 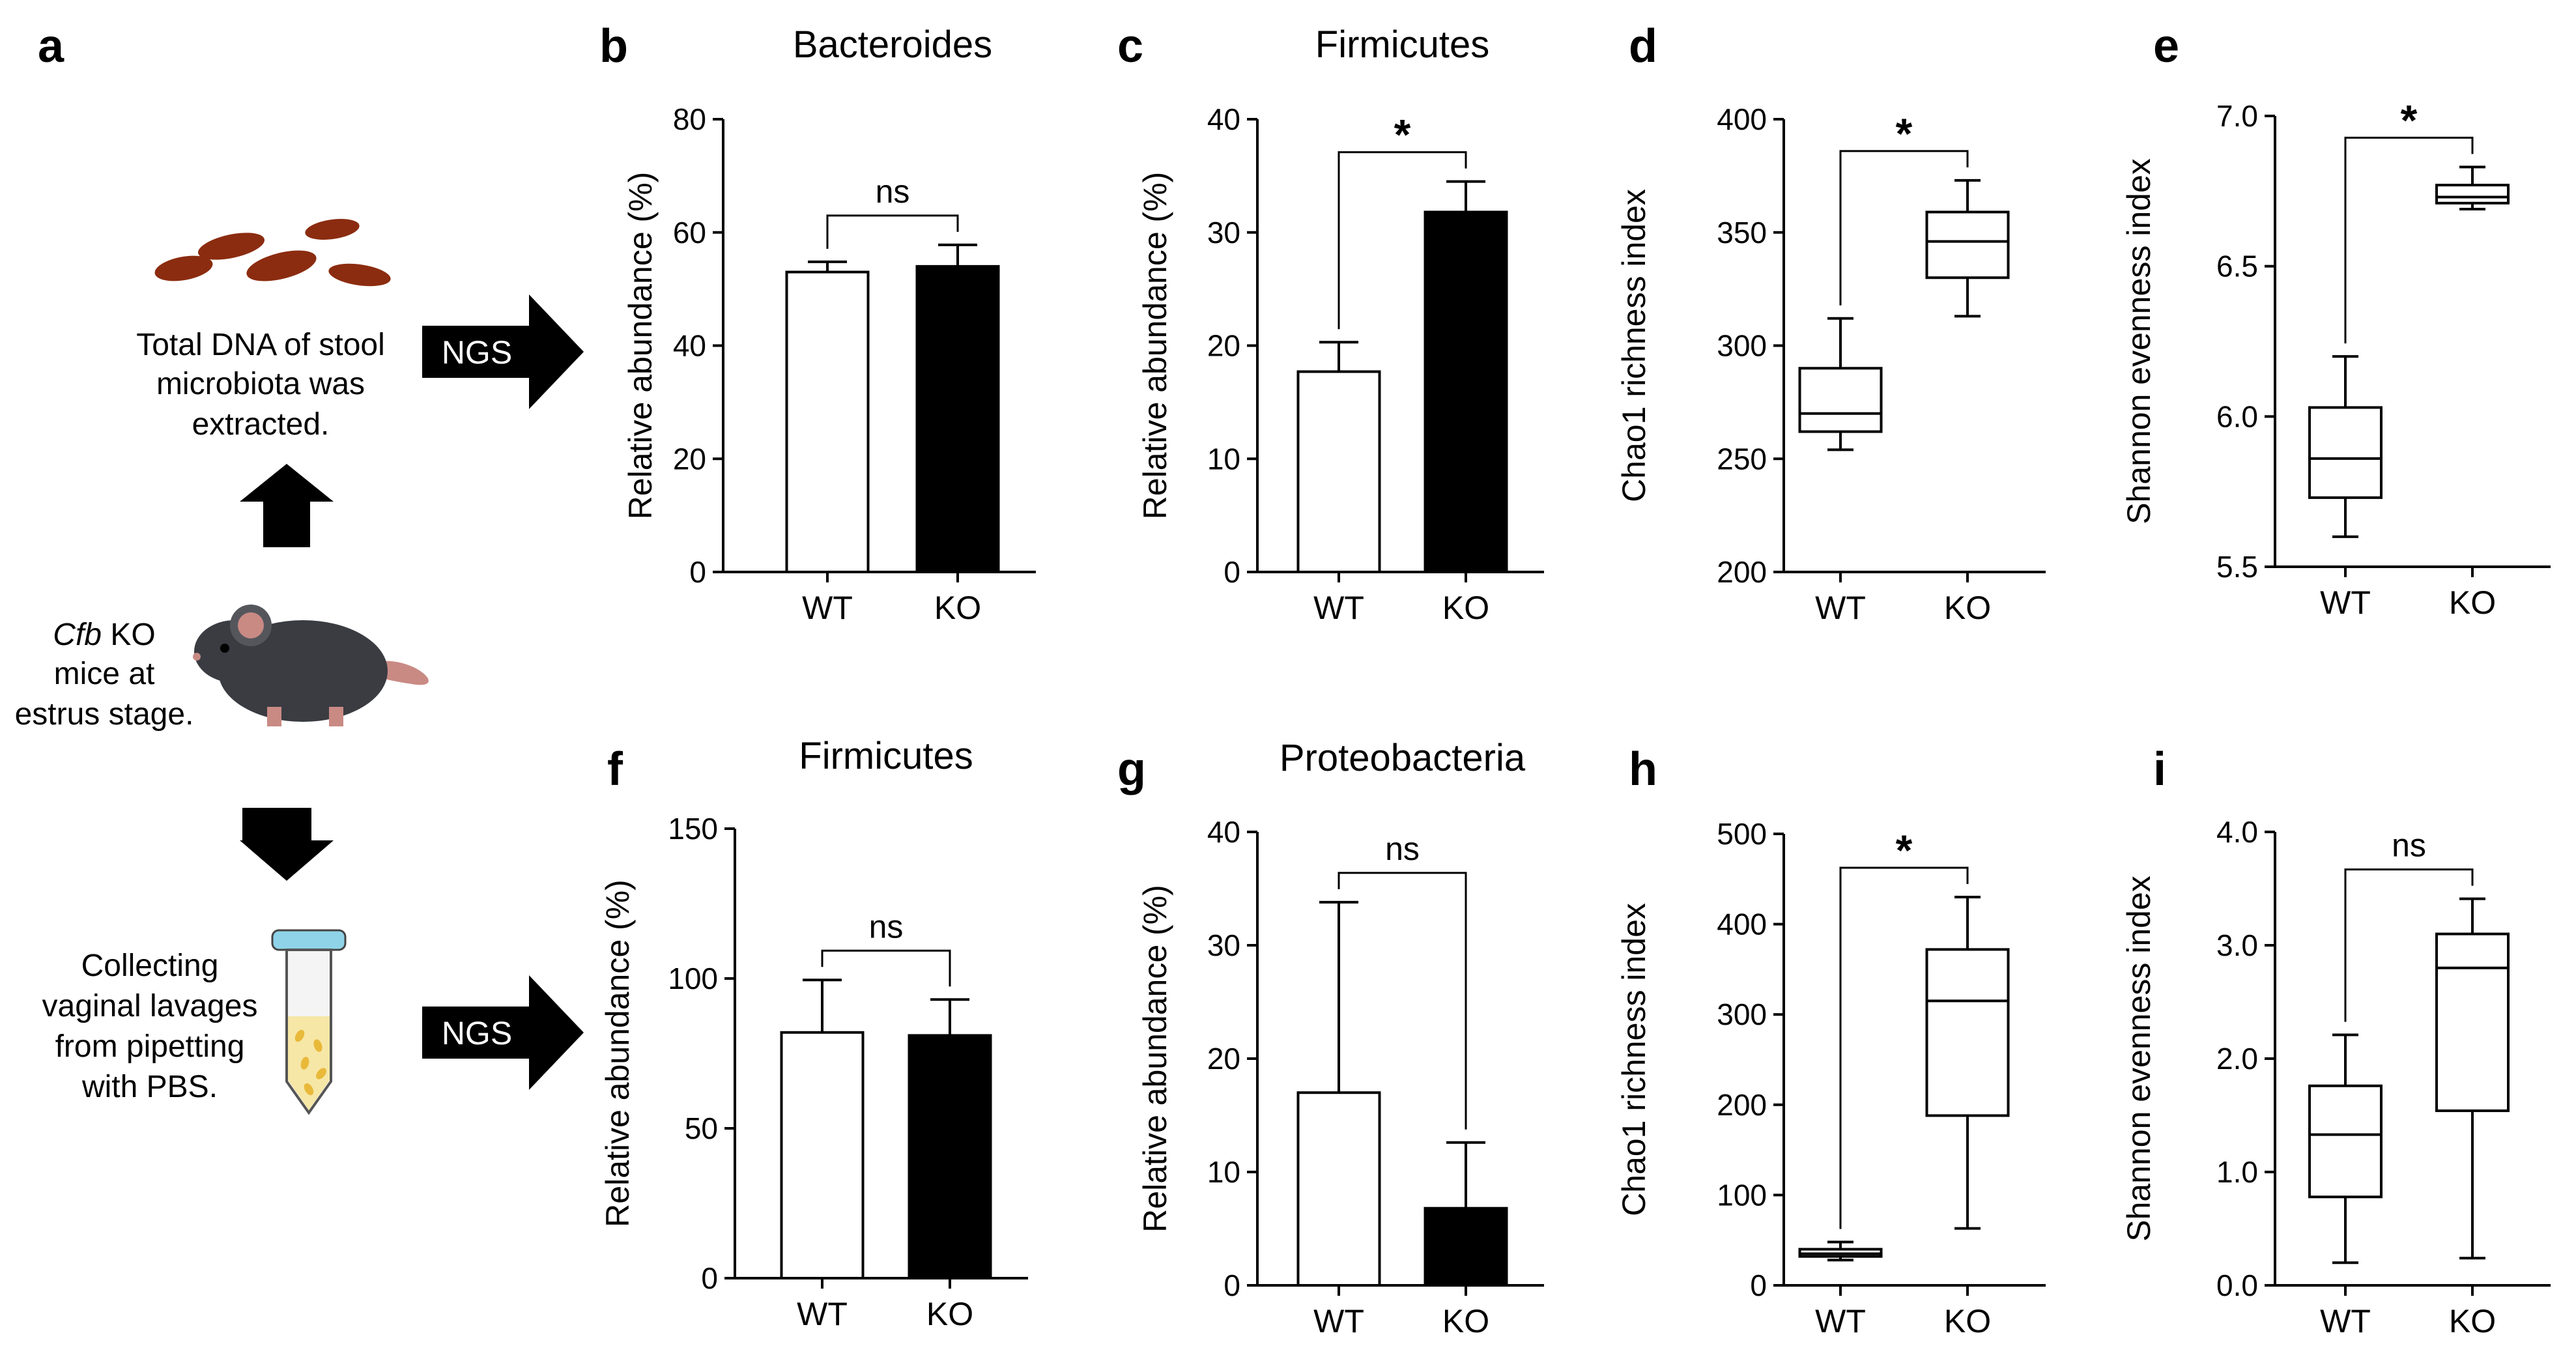 What do you see at coordinates (689, 119) in the screenshot?
I see `y-tick-label: 80` at bounding box center [689, 119].